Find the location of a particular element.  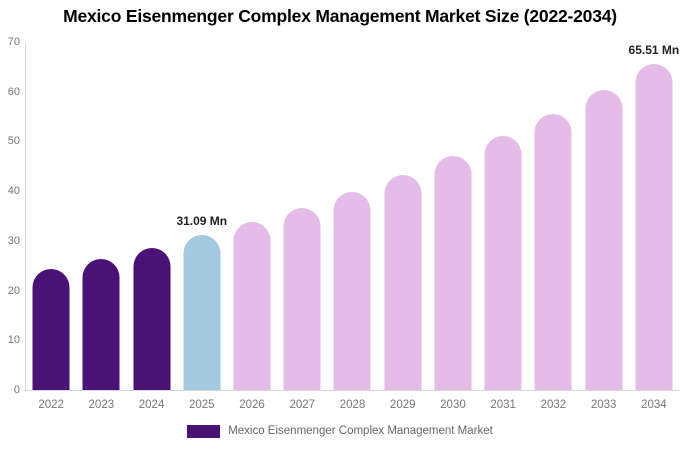

legend-swatch is located at coordinates (204, 431).